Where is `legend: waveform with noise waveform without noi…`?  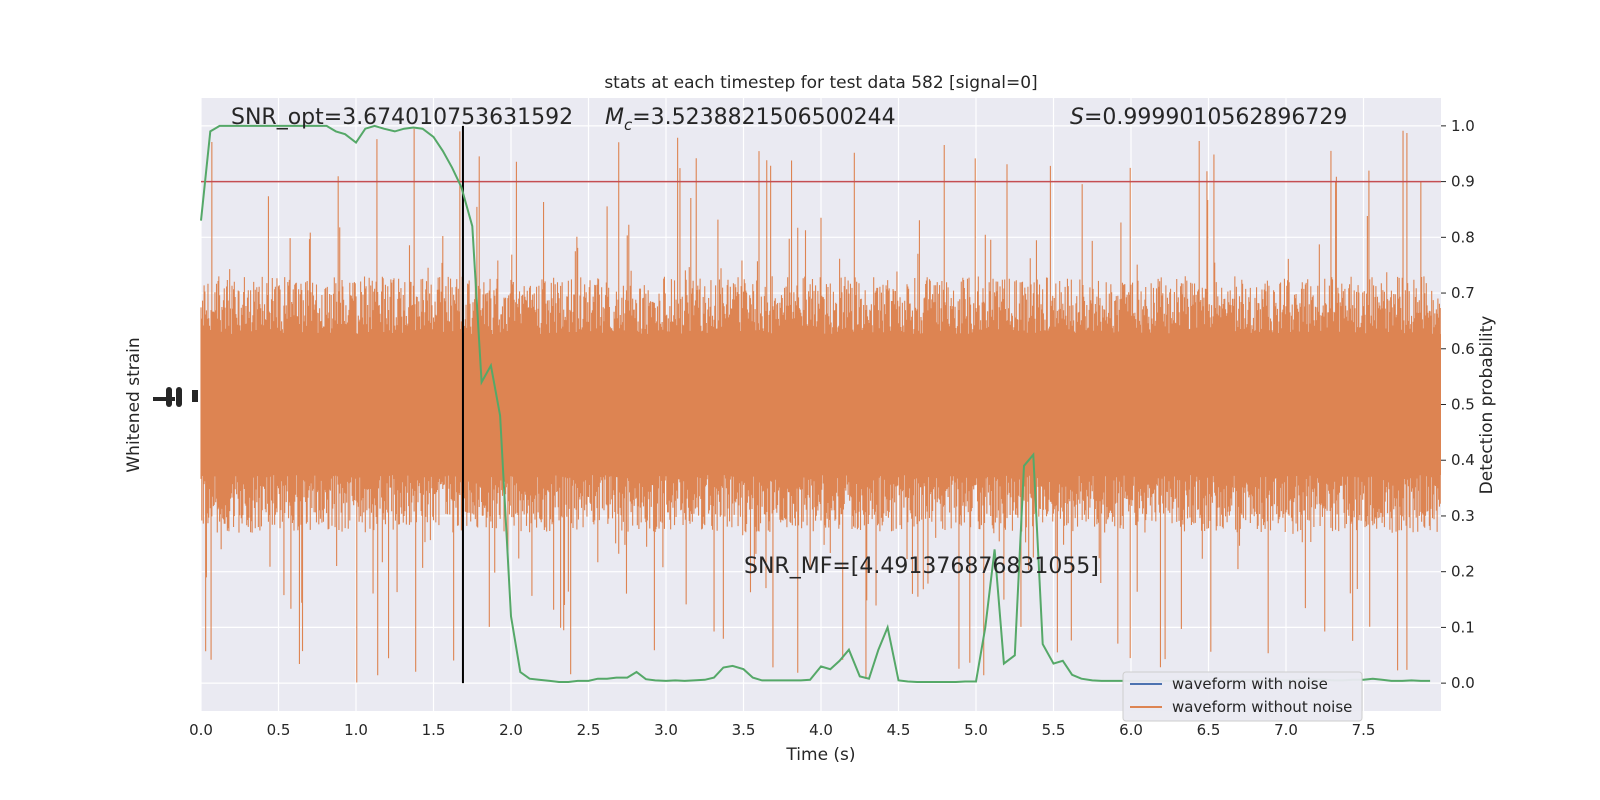 legend: waveform with noise waveform without noi… is located at coordinates (1242, 696).